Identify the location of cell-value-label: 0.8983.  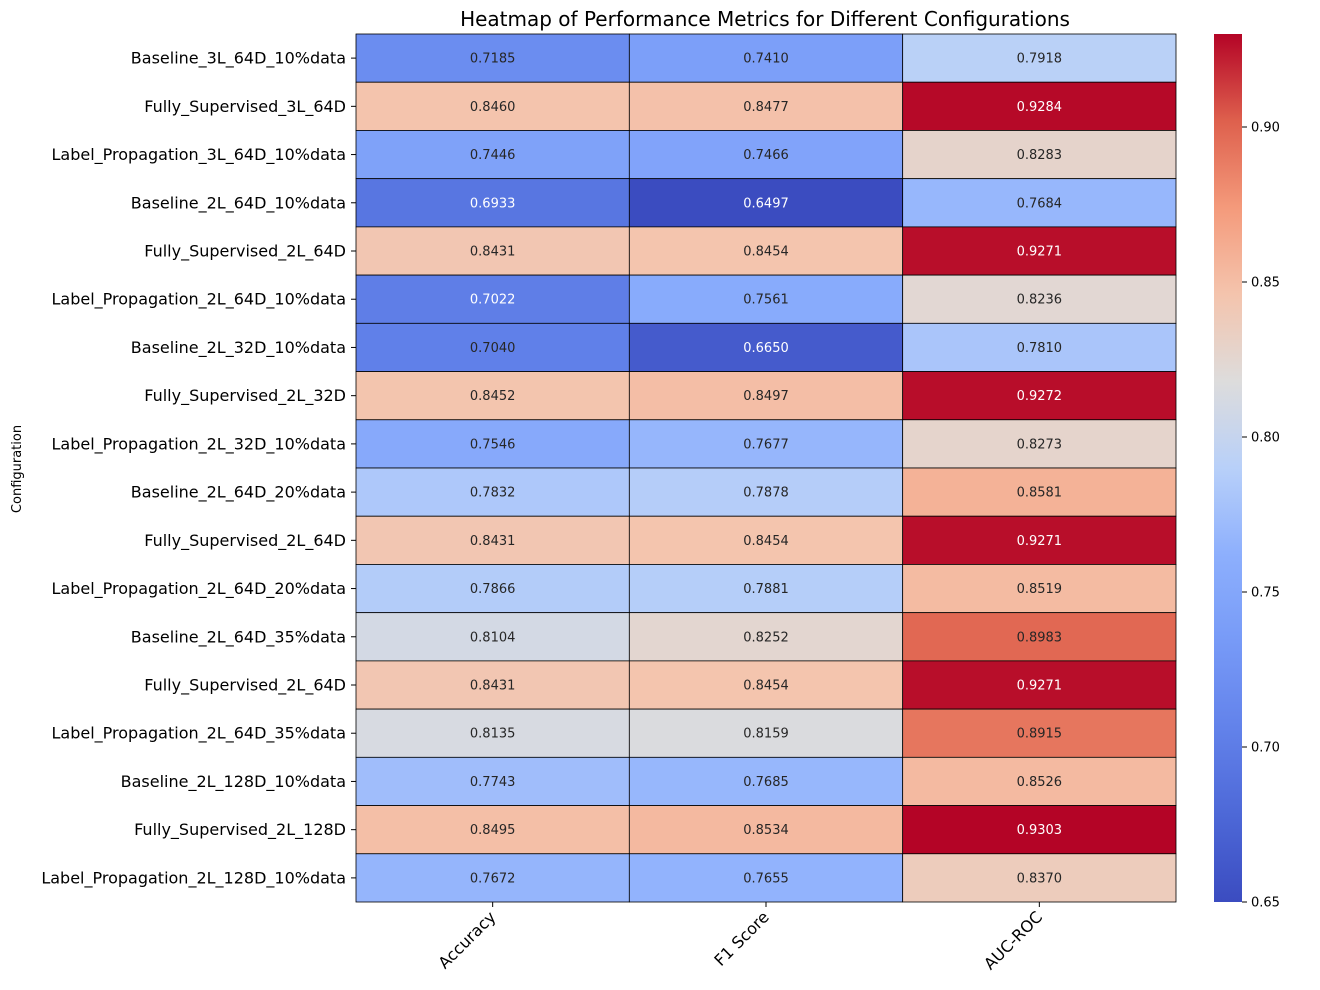
(1040, 637).